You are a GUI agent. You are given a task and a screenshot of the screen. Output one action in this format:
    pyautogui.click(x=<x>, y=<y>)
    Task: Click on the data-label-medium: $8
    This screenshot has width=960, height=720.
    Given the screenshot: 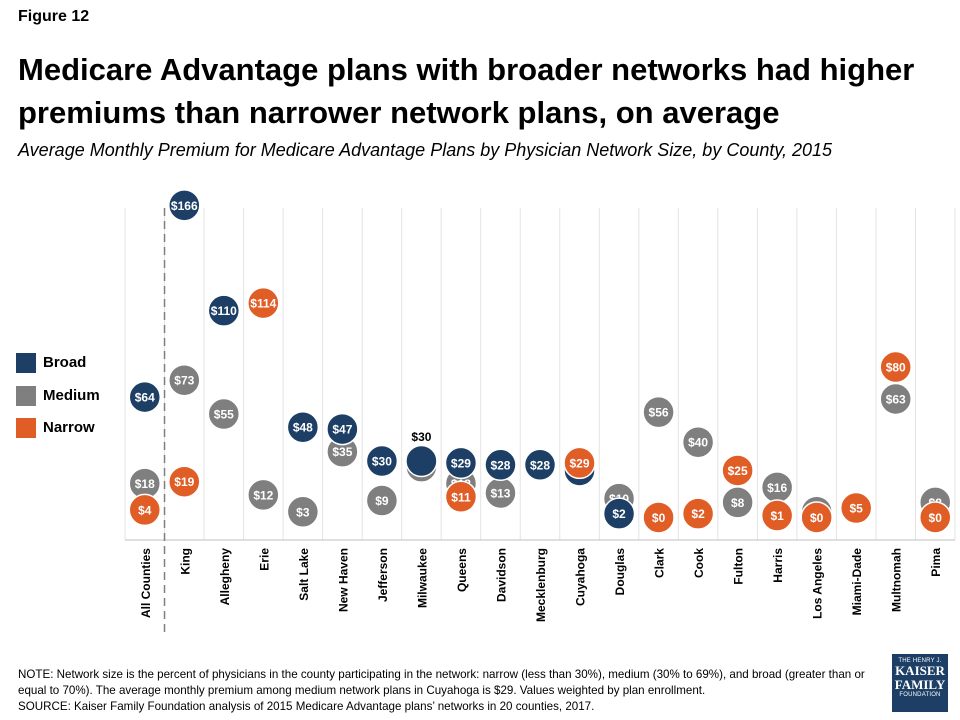 What is the action you would take?
    pyautogui.click(x=738, y=503)
    